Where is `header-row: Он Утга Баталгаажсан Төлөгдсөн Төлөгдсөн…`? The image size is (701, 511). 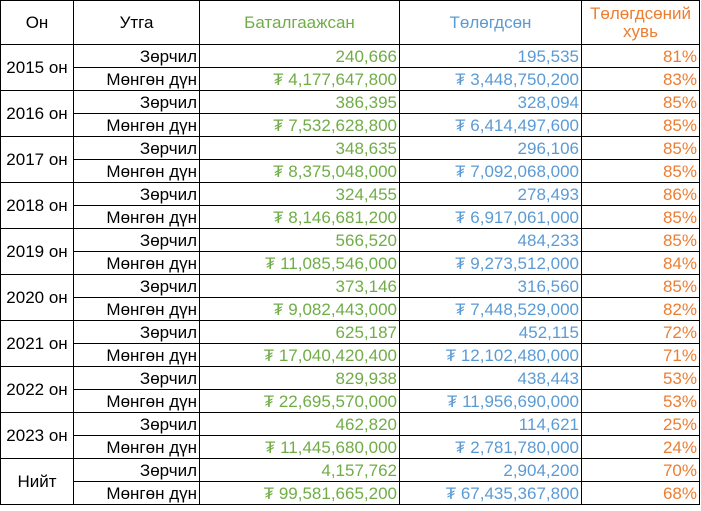 header-row: Он Утга Баталгаажсан Төлөгдсөн Төлөгдсөн… is located at coordinates (350, 22).